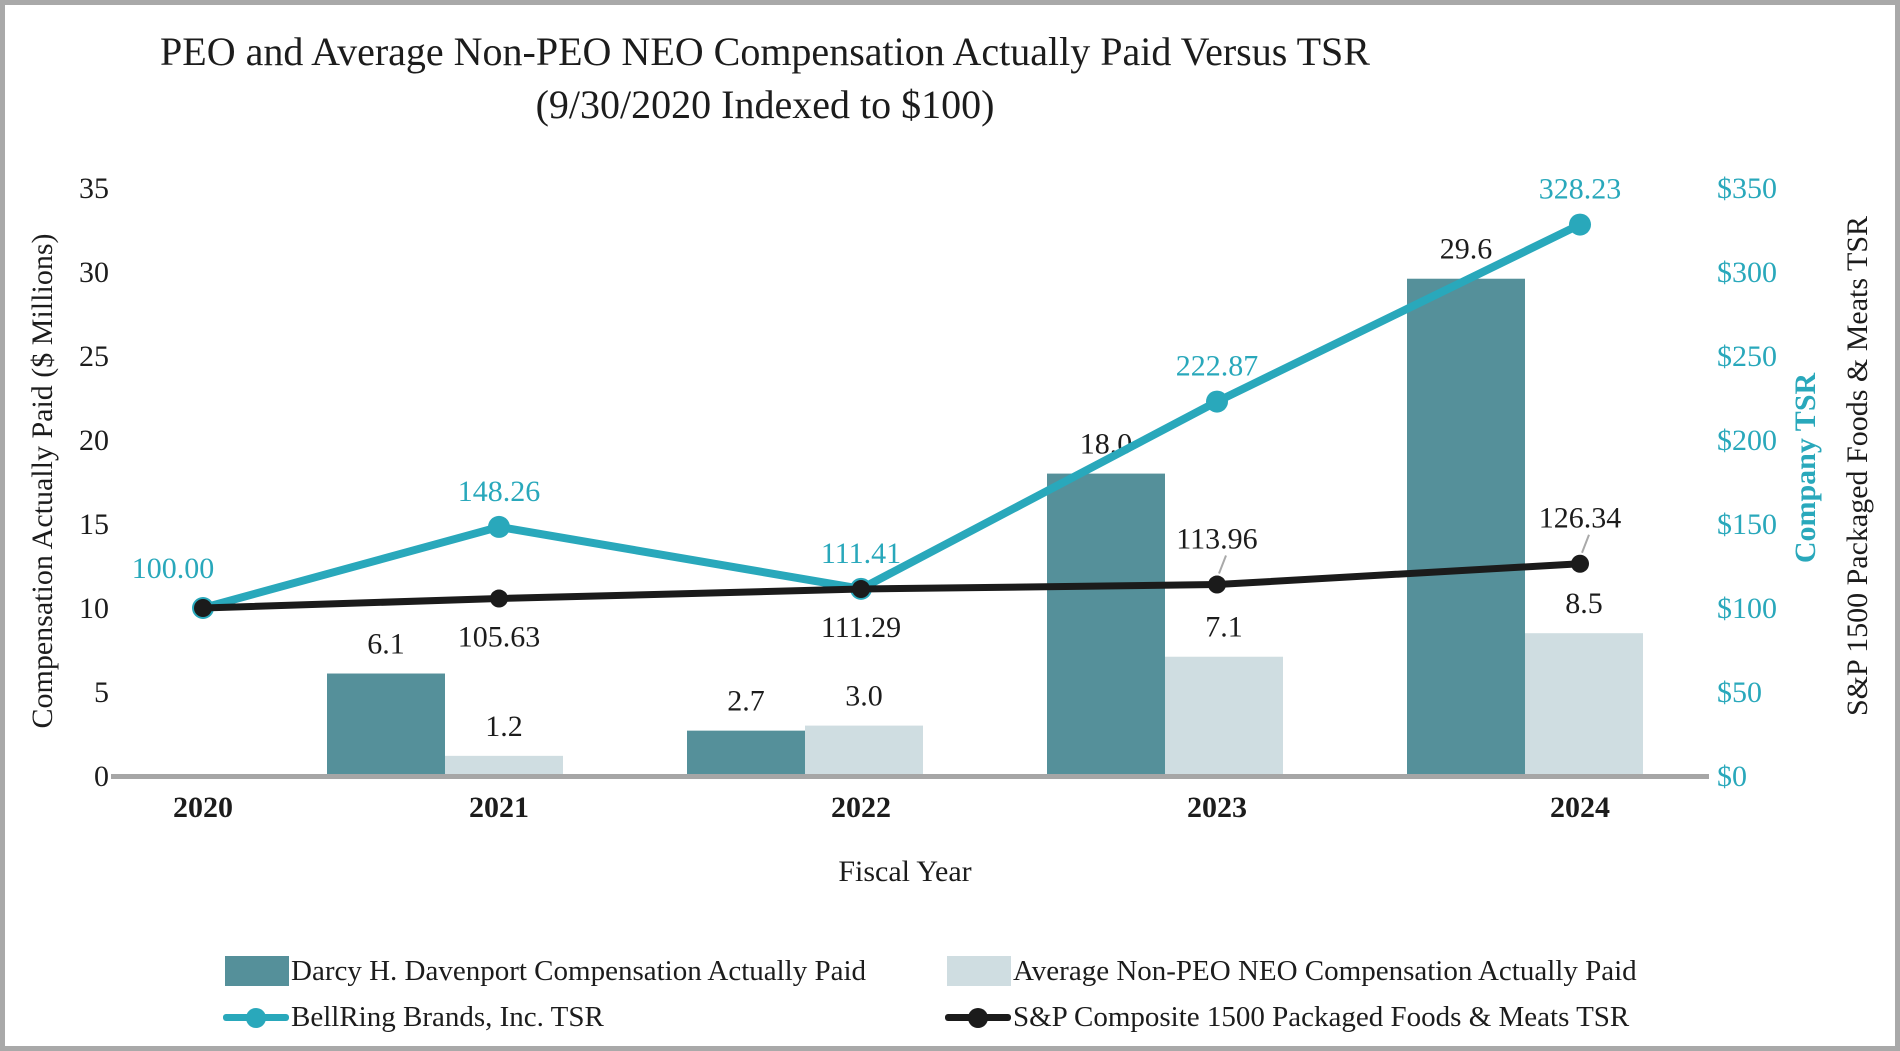 This screenshot has height=1051, width=1900. What do you see at coordinates (1747, 356) in the screenshot?
I see `right-axis-tick-label: $250` at bounding box center [1747, 356].